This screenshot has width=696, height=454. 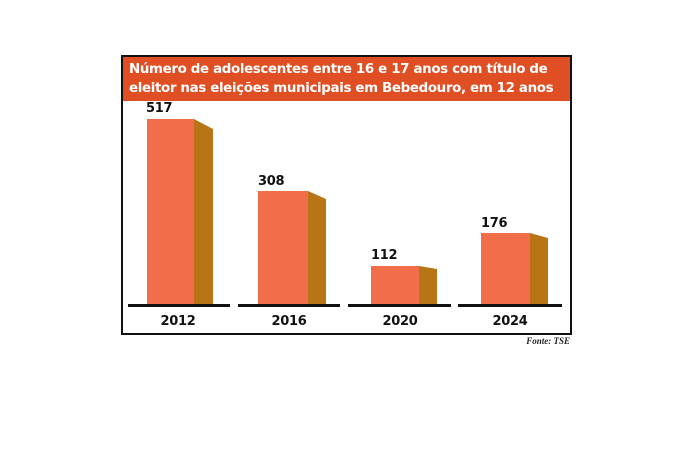 What do you see at coordinates (178, 321) in the screenshot?
I see `category-label-2012: 2012` at bounding box center [178, 321].